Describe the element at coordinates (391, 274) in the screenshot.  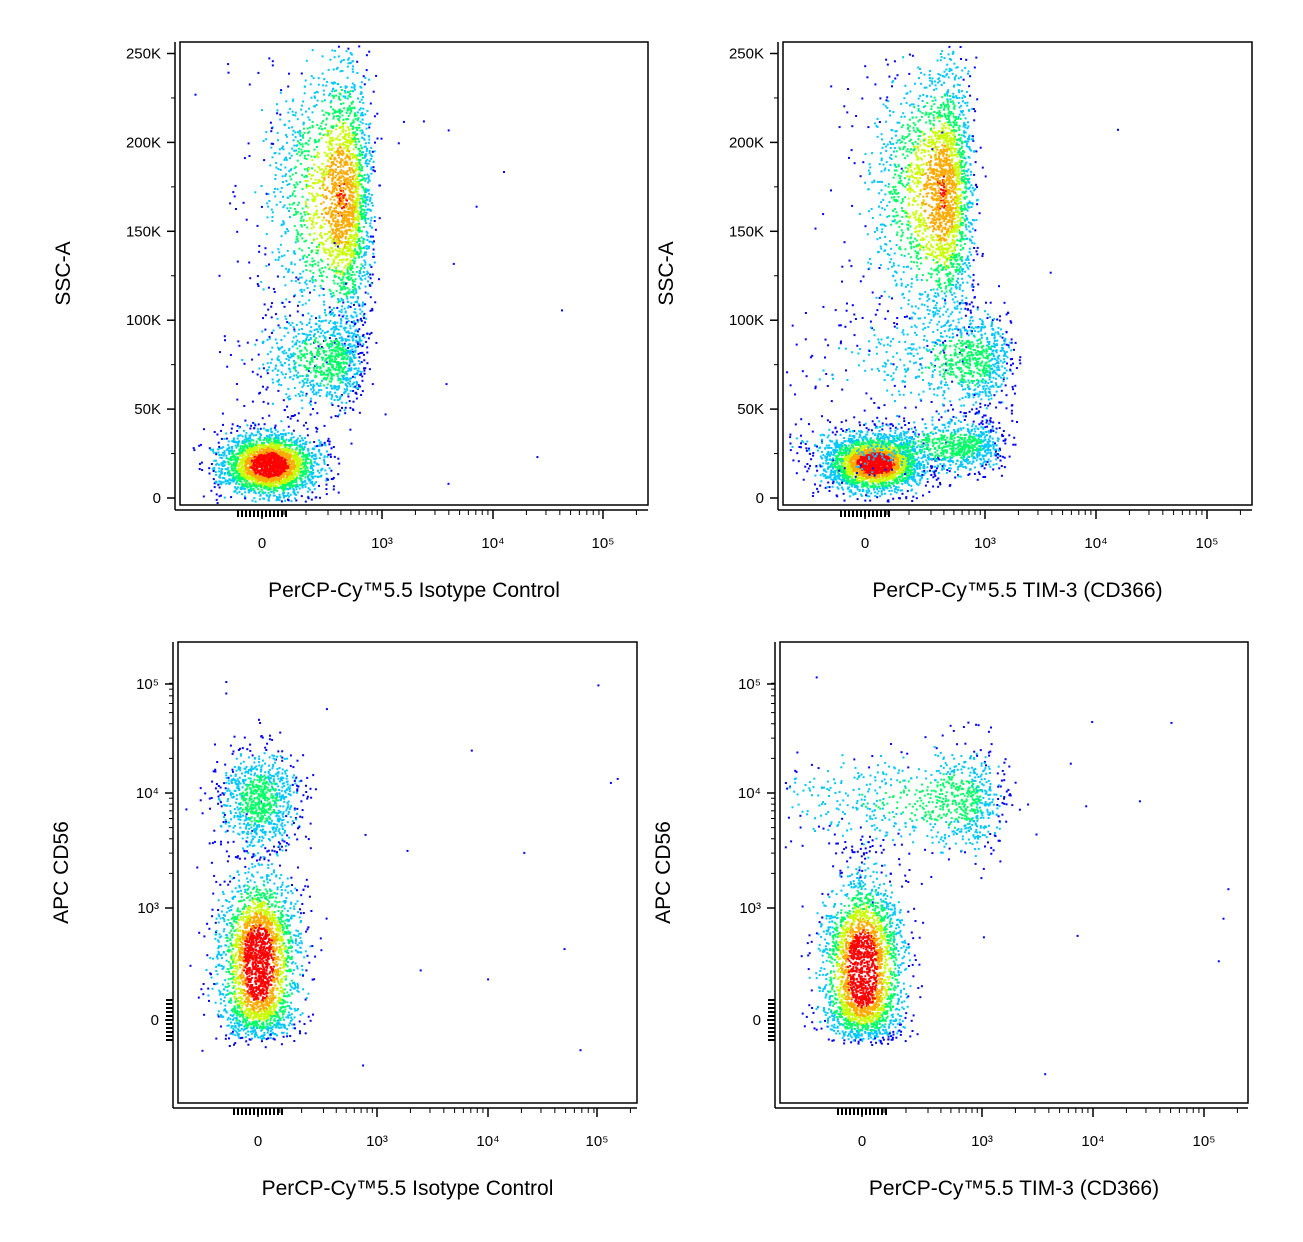
I see `outlier-points` at that location.